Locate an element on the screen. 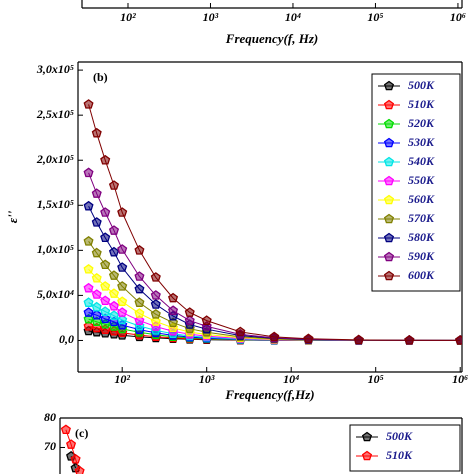  legend-label: 530K is located at coordinates (421, 142).